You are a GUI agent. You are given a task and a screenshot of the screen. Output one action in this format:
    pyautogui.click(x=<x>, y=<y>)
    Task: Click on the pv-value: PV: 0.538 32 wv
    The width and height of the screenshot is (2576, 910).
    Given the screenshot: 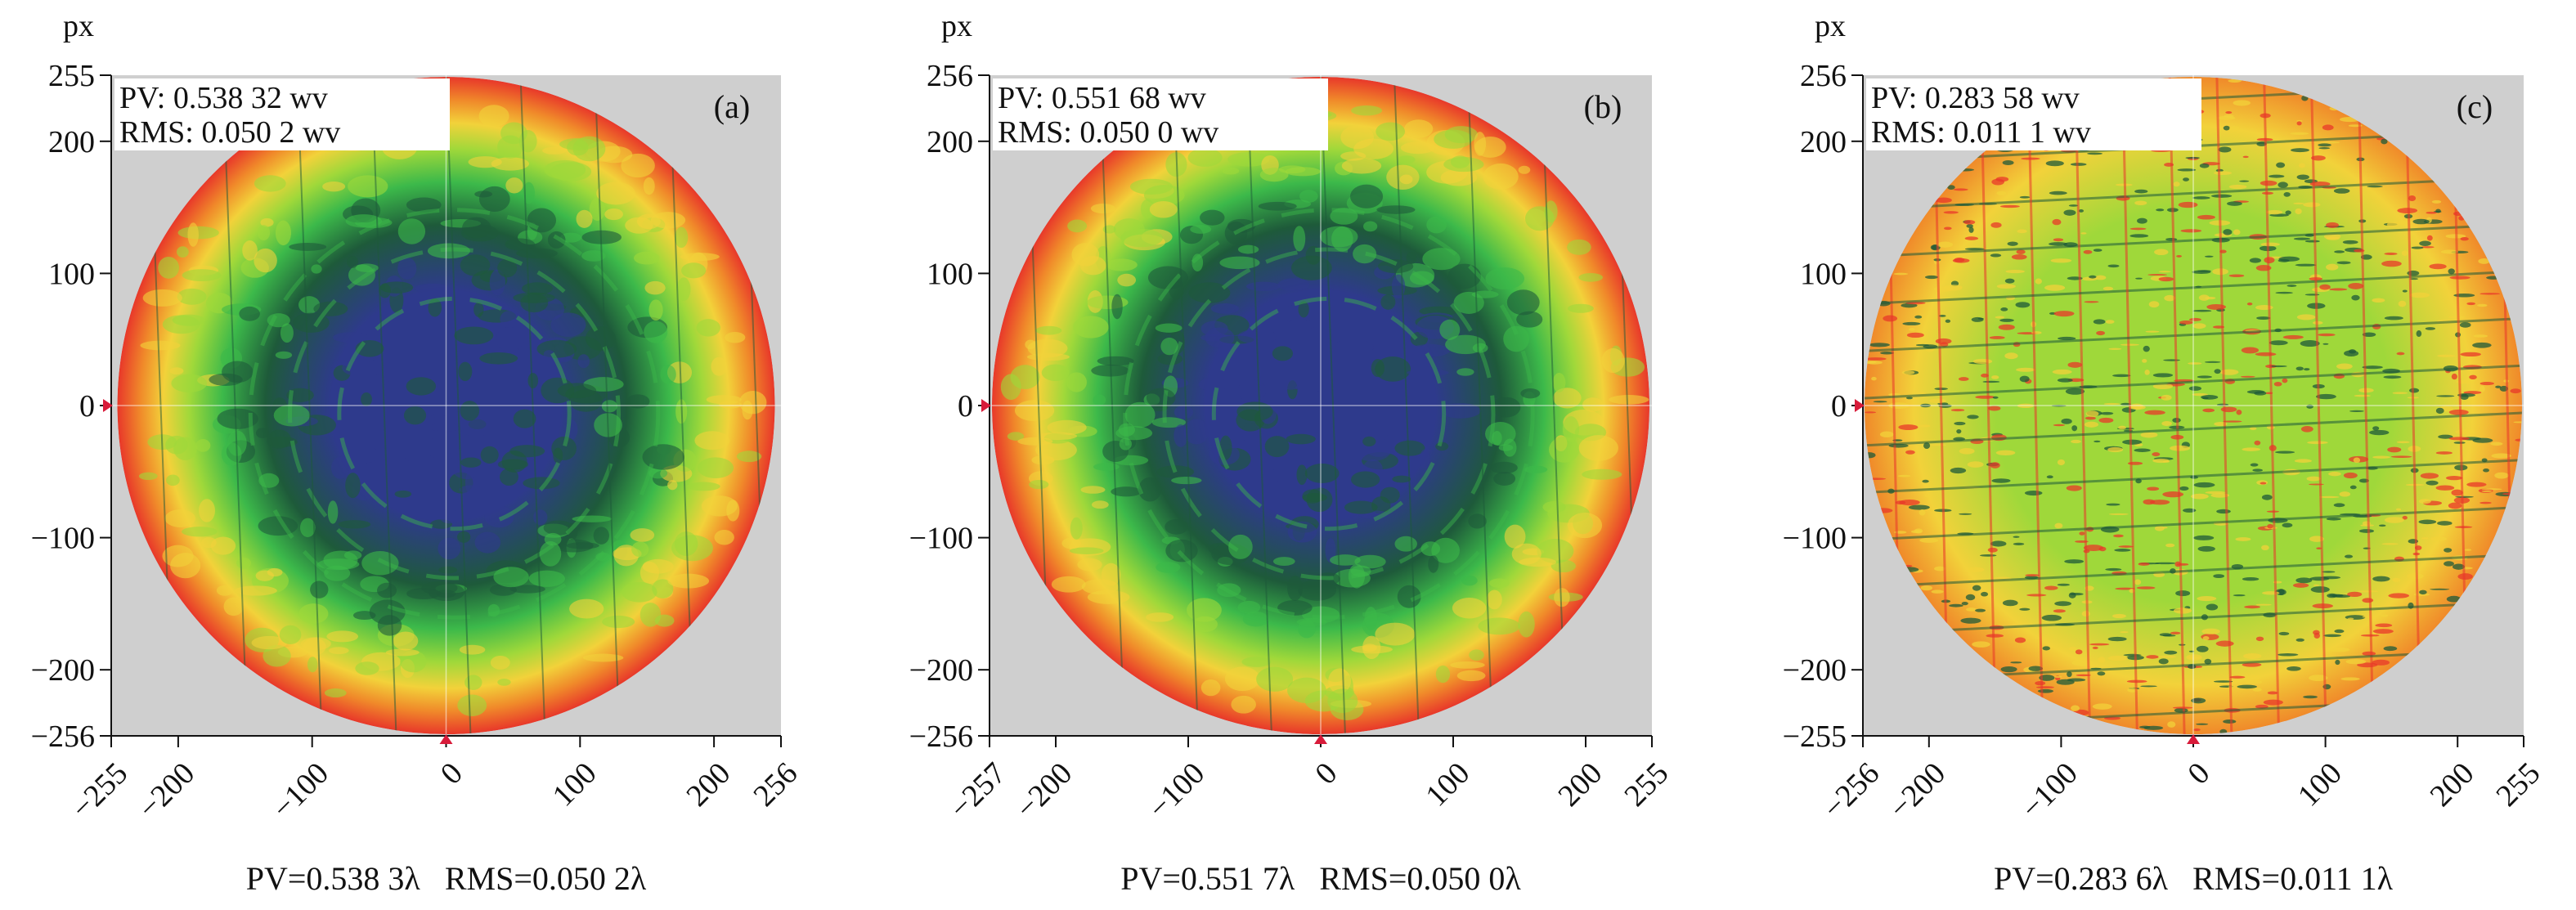 What is the action you would take?
    pyautogui.click(x=224, y=98)
    